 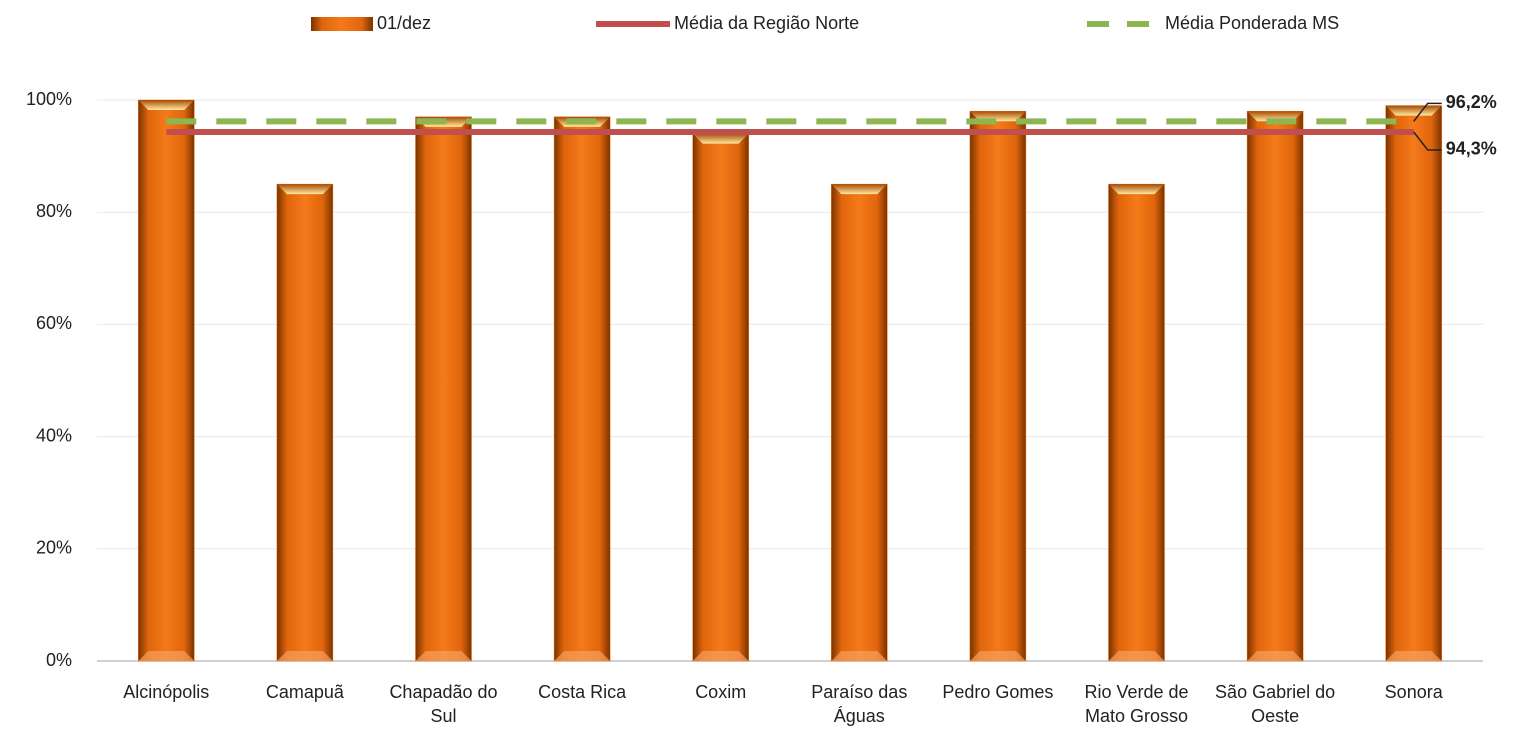 What do you see at coordinates (1471, 149) in the screenshot?
I see `value-label: 94,3%` at bounding box center [1471, 149].